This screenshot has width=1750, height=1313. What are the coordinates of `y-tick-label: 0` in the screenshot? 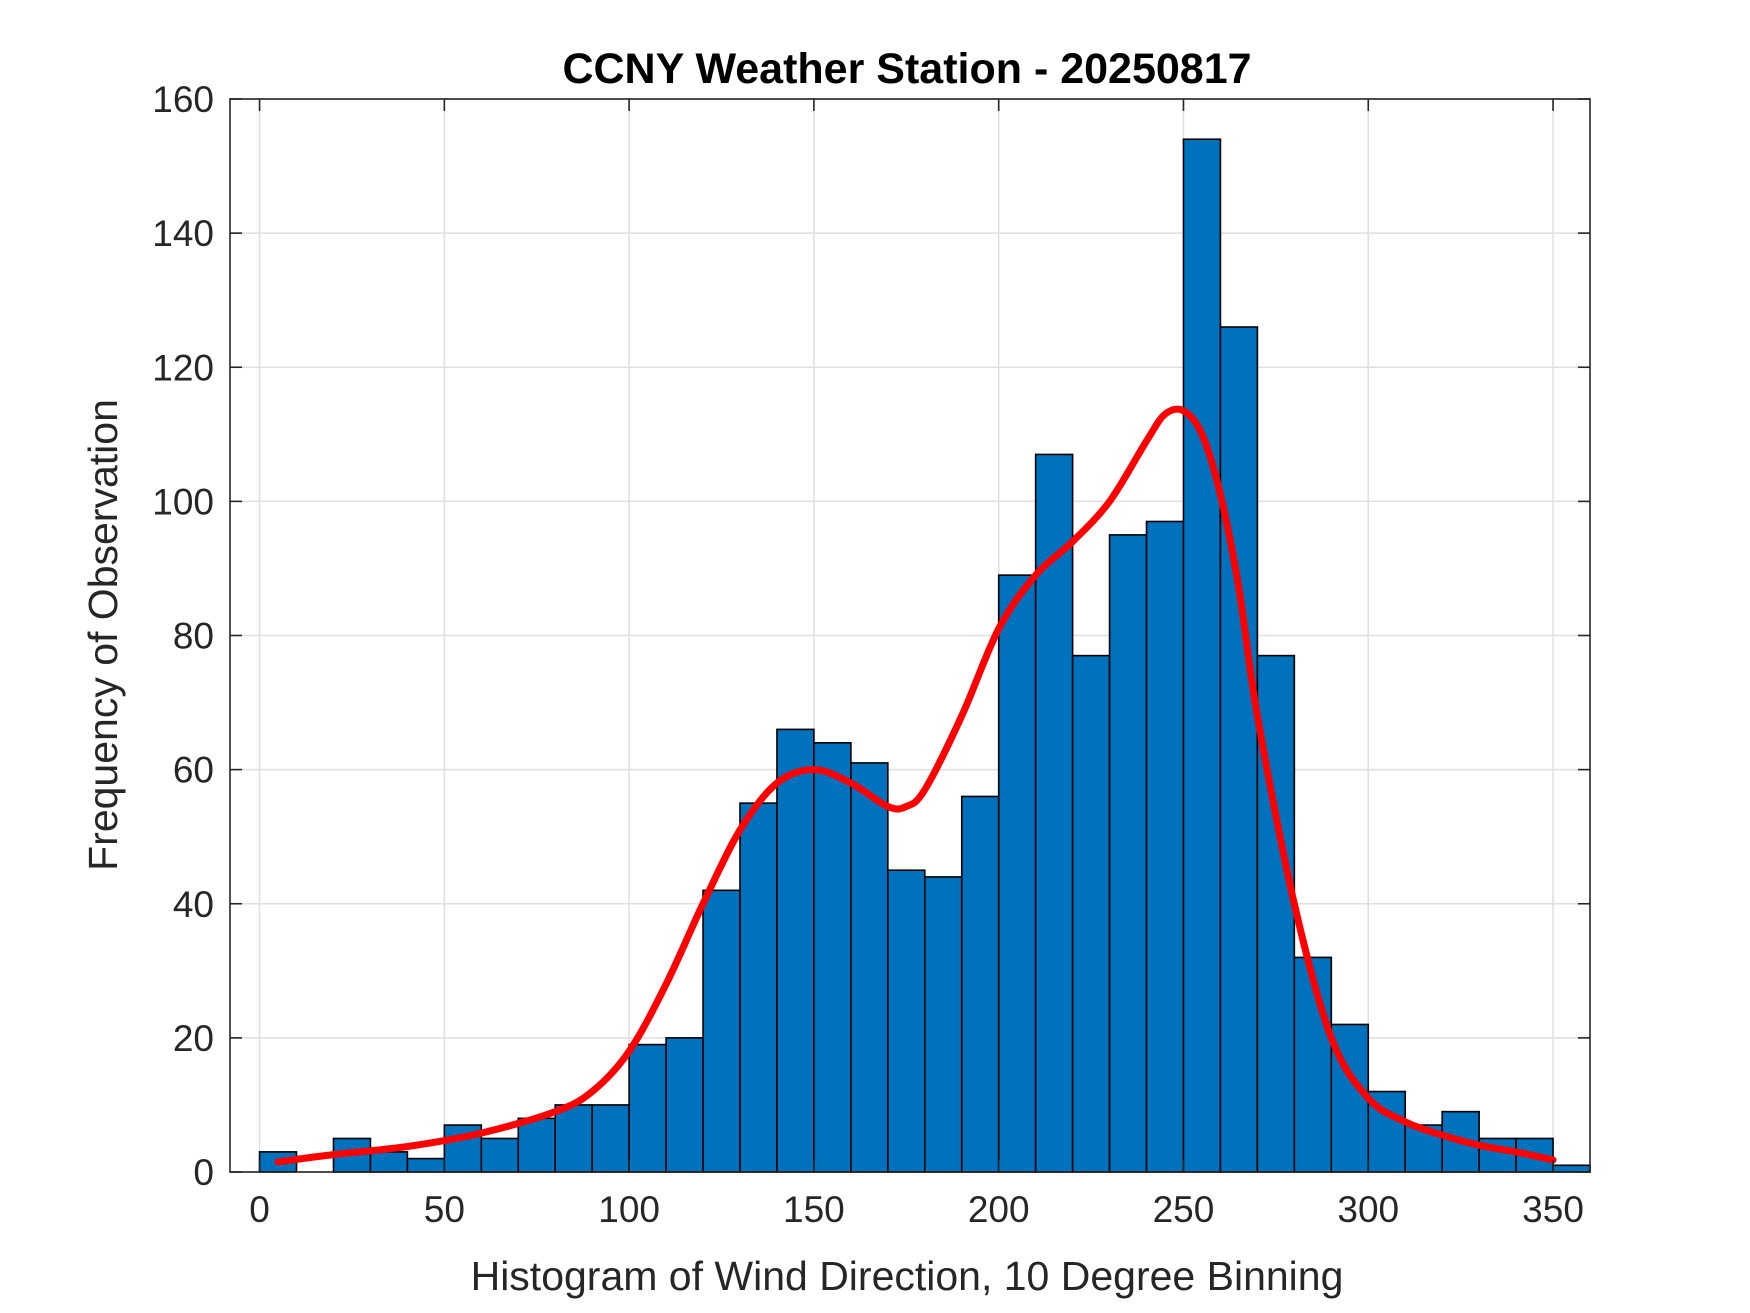 It's located at (203, 1172).